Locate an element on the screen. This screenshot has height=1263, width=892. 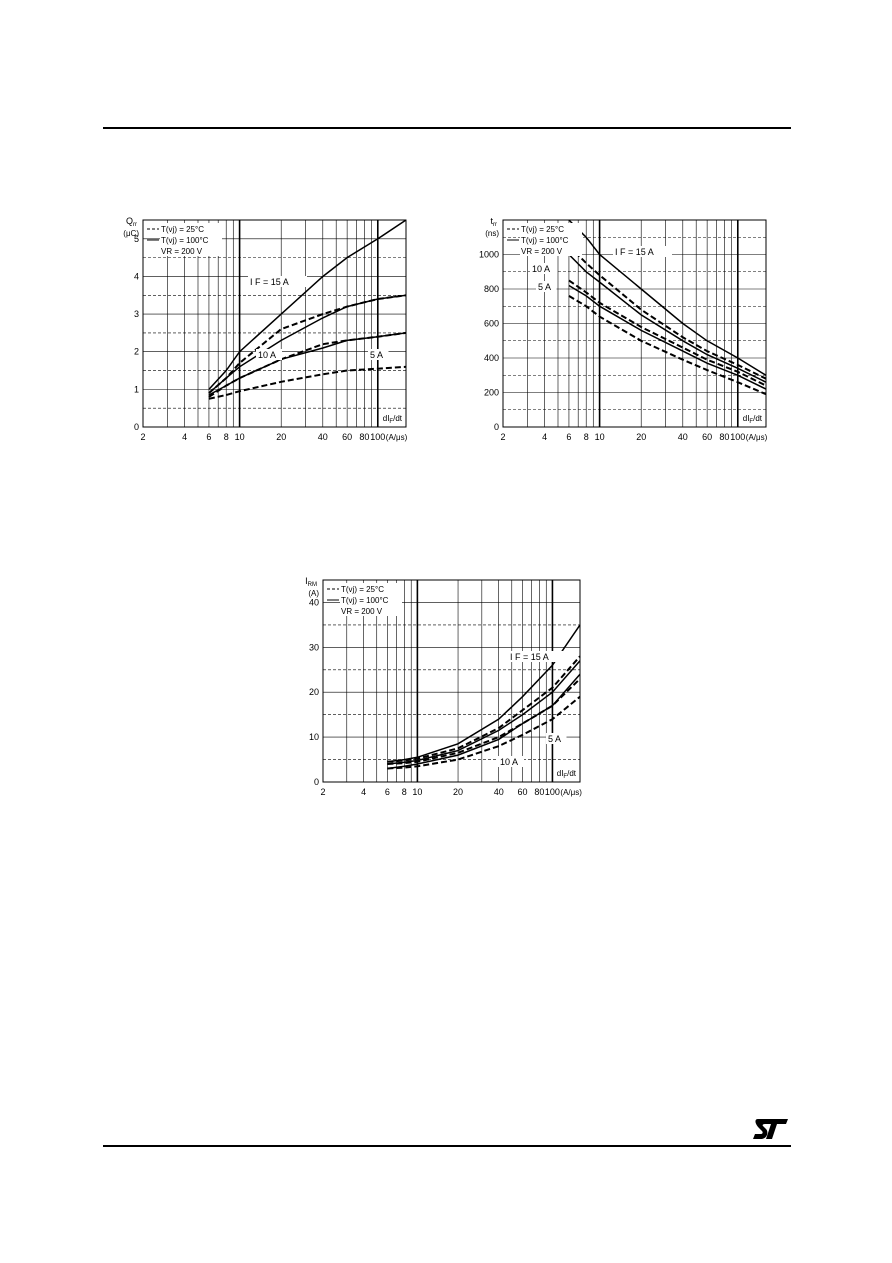
y-axis-unit: (A) is located at coordinates (313, 593).